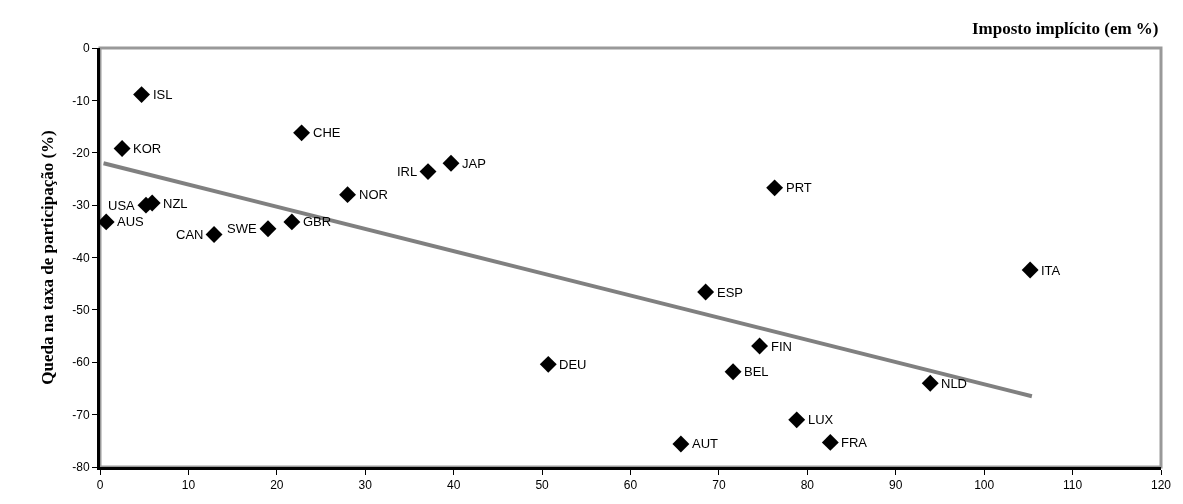  What do you see at coordinates (799, 187) in the screenshot?
I see `annotation: PRT` at bounding box center [799, 187].